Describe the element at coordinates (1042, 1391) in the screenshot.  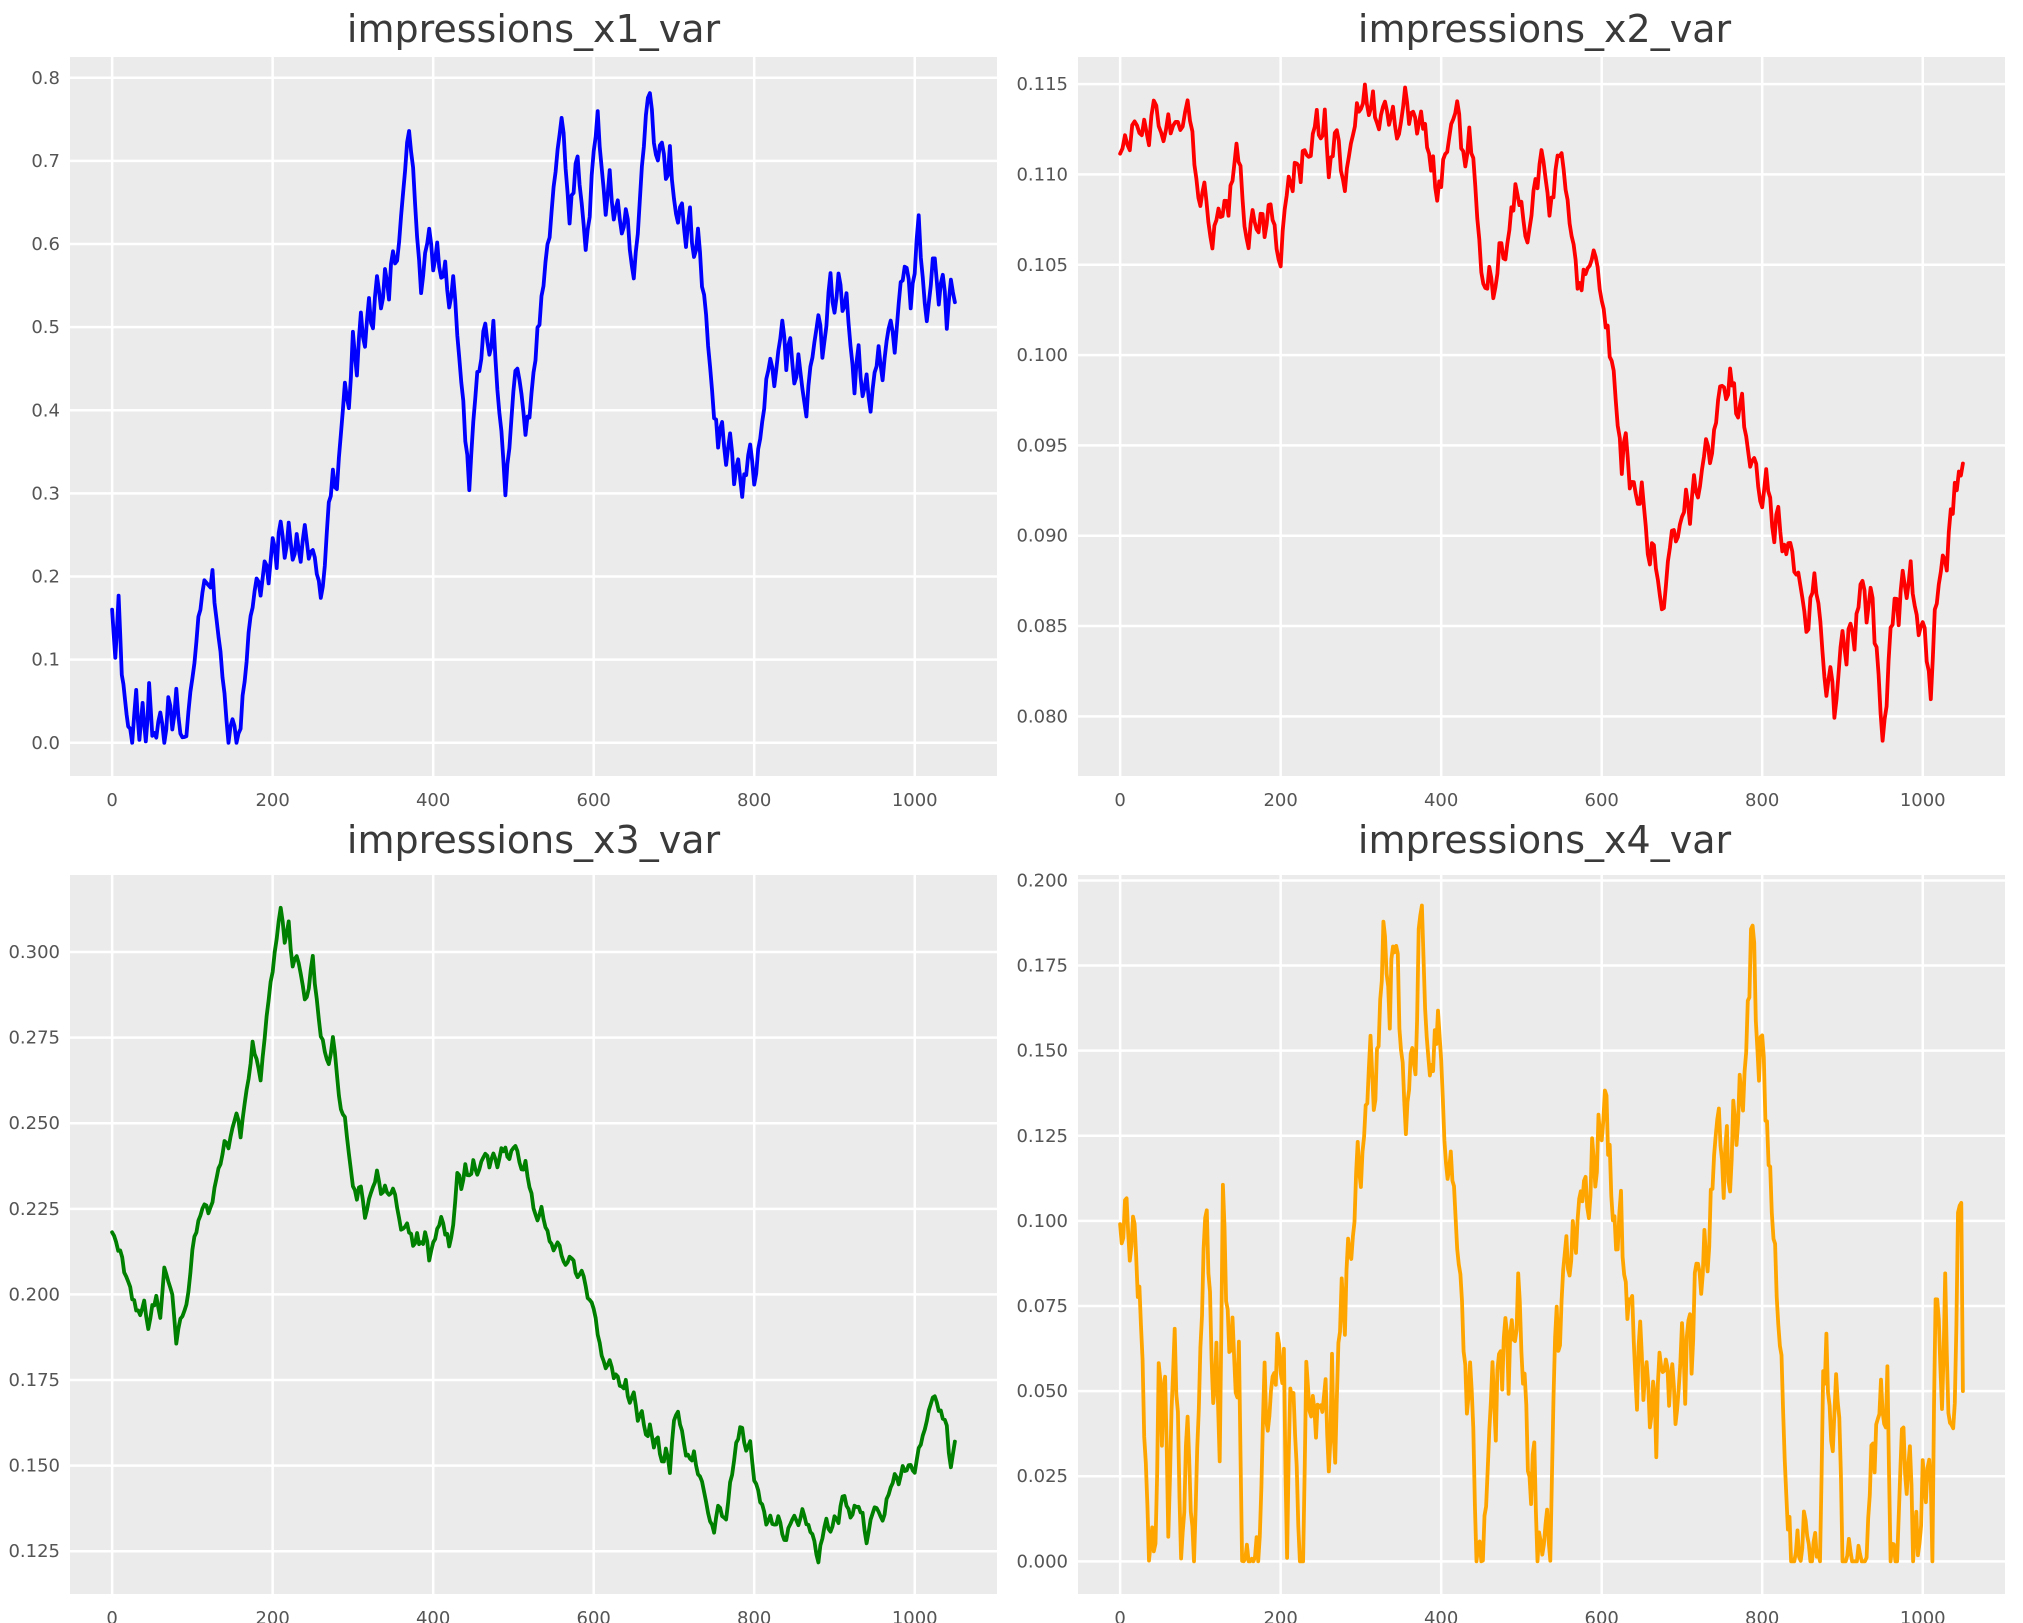
I see `svg-text: 0.050` at that location.